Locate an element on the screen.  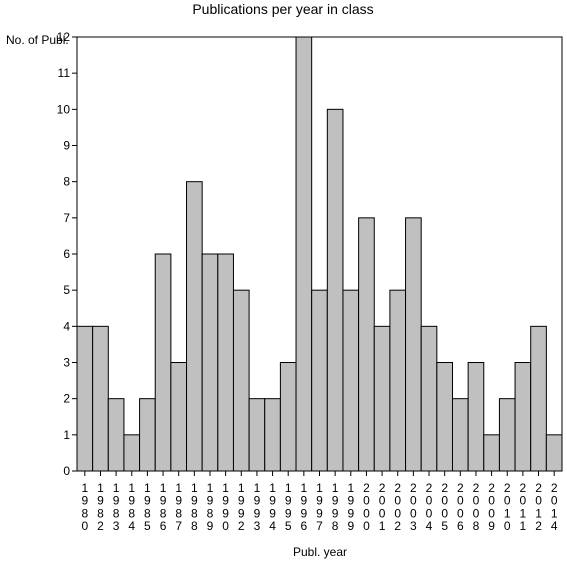
y-tick-label: 9 is located at coordinates (66, 146).